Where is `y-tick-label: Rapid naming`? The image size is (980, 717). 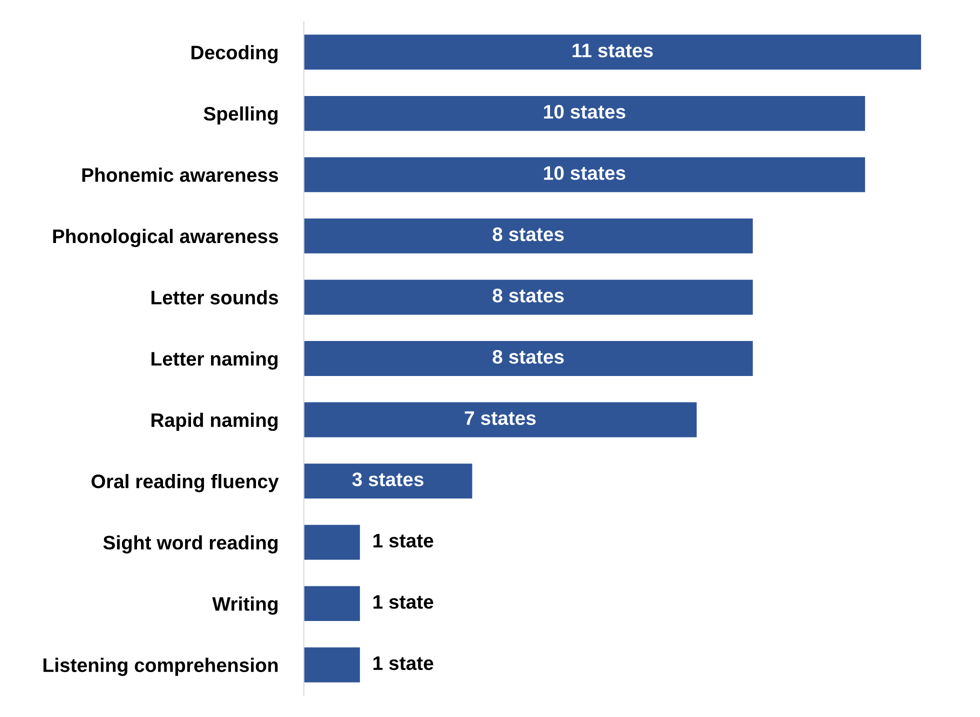 y-tick-label: Rapid naming is located at coordinates (215, 421).